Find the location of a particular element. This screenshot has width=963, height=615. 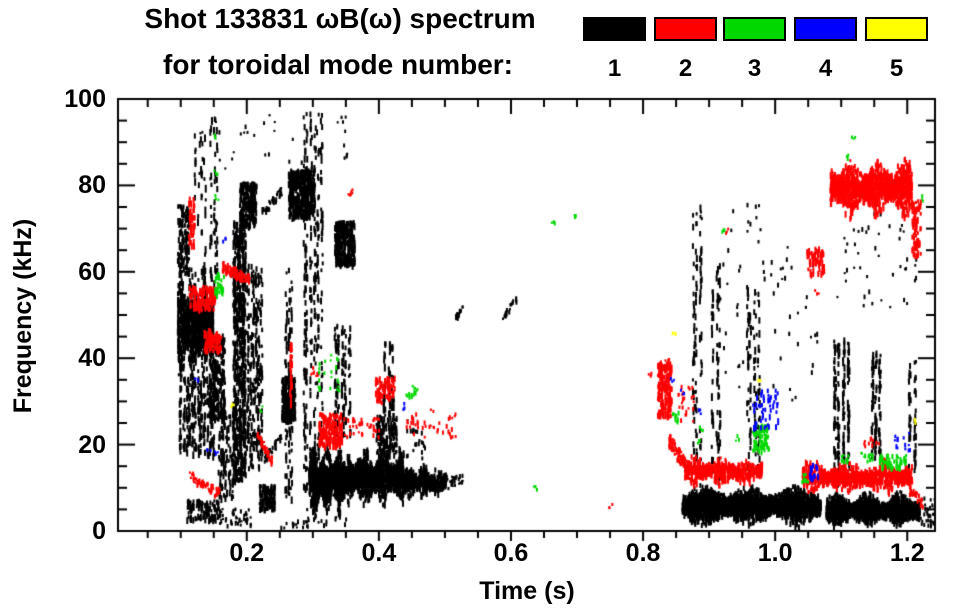

x-tick-label-0.6: 0.6 is located at coordinates (511, 553).